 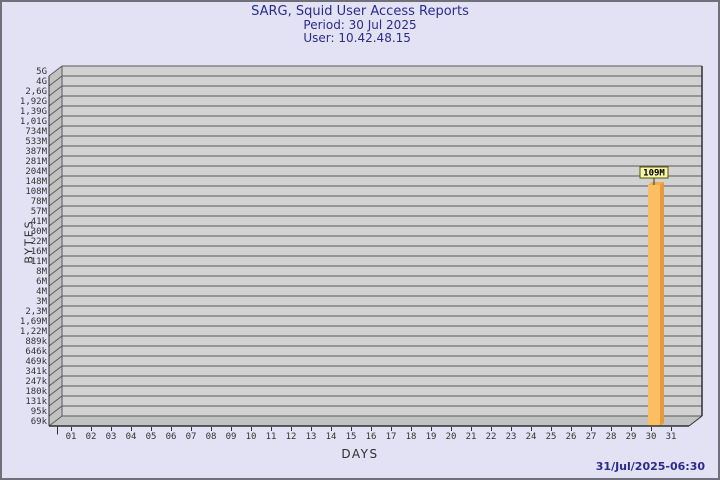 I want to click on x-tick-label: 14, so click(x=331, y=437).